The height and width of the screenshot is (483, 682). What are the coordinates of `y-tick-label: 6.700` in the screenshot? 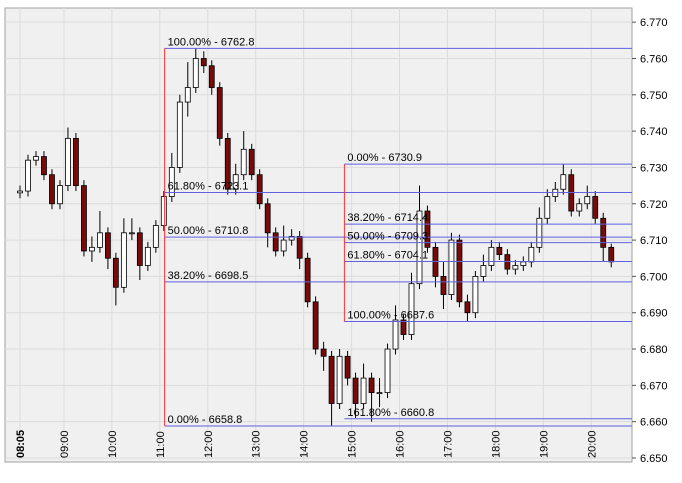 It's located at (654, 277).